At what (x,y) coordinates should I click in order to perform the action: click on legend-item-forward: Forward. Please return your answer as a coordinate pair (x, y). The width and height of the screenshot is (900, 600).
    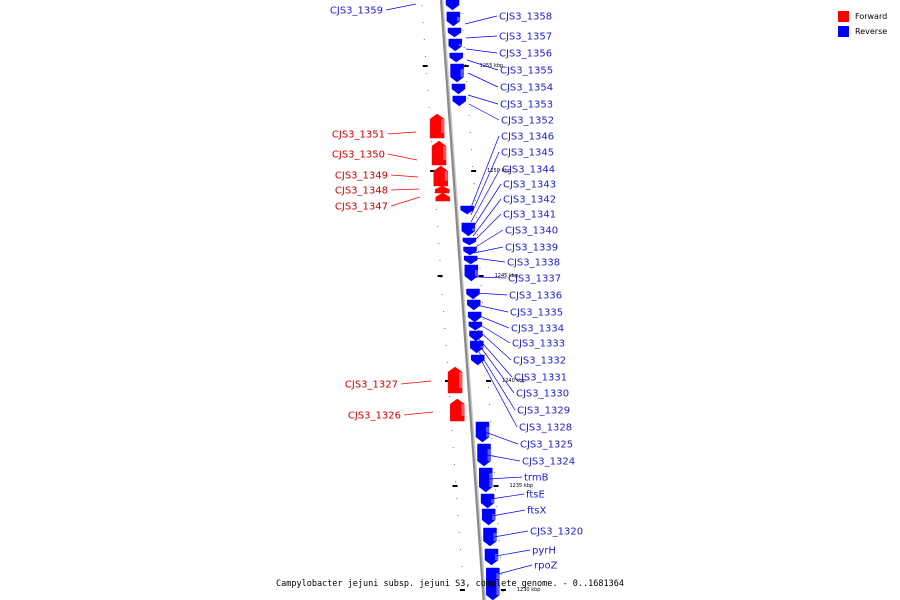
    Looking at the image, I should click on (862, 16).